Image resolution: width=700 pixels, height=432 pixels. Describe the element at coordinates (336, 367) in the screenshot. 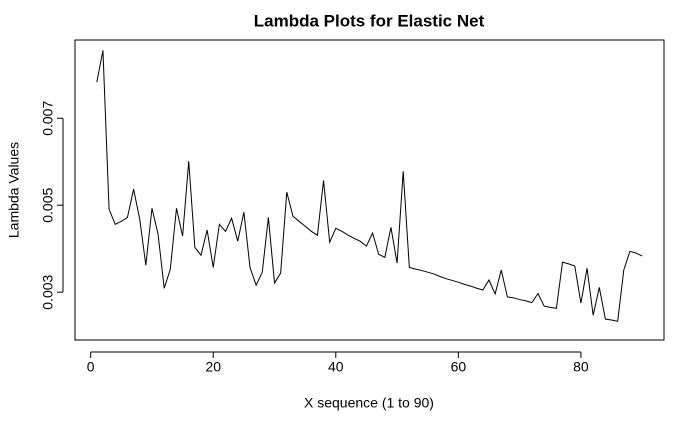

I see `x-tick-label: 40` at that location.